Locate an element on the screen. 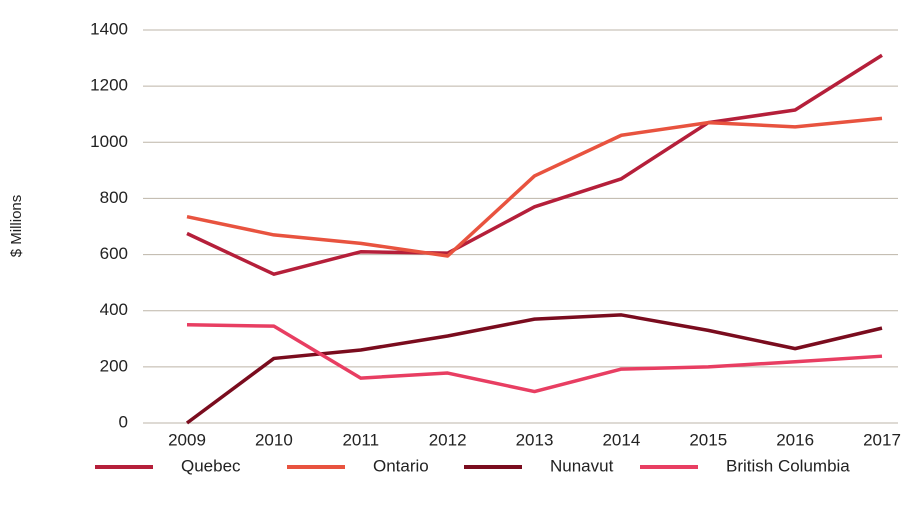 The height and width of the screenshot is (506, 924). x-tick-label: 2015 is located at coordinates (708, 439).